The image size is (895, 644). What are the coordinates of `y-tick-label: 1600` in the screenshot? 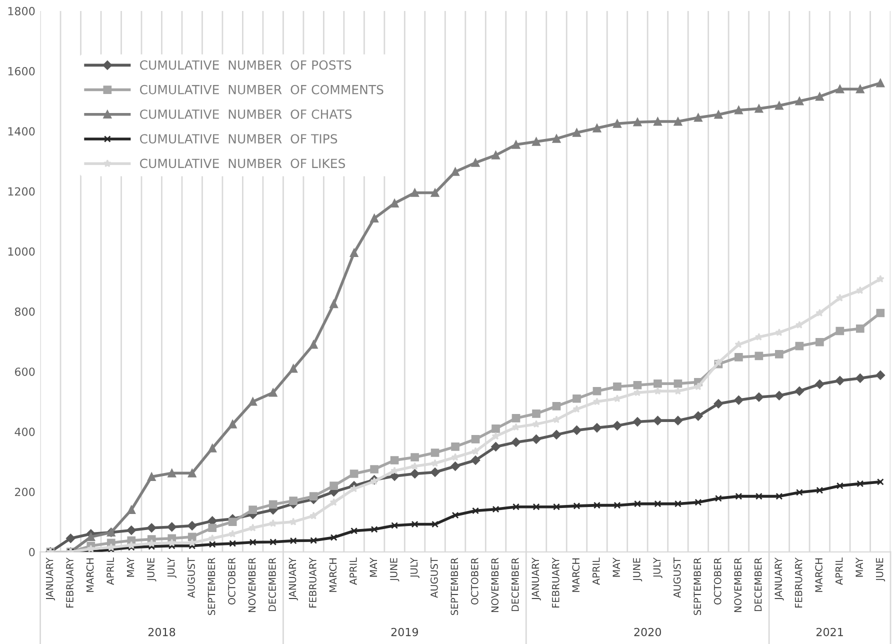 It's located at (21, 71).